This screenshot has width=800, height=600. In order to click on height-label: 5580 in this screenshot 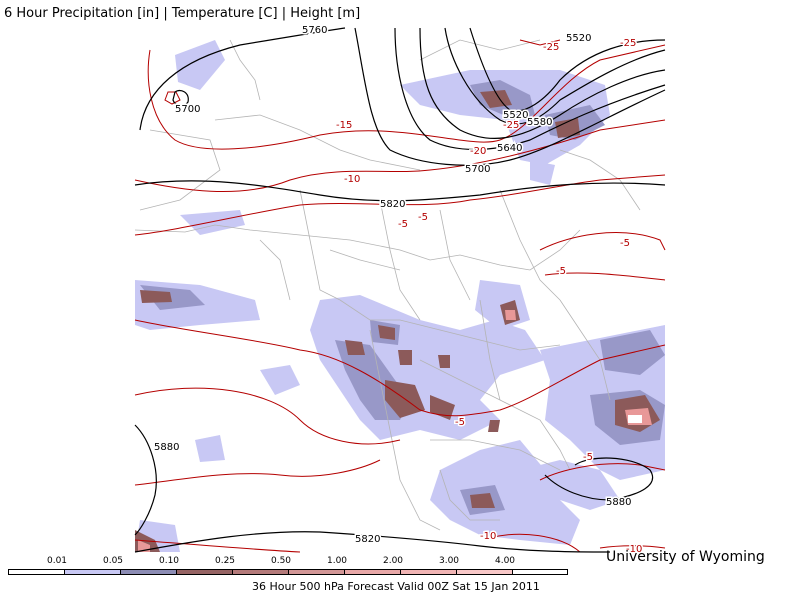, I will do `click(539, 122)`.